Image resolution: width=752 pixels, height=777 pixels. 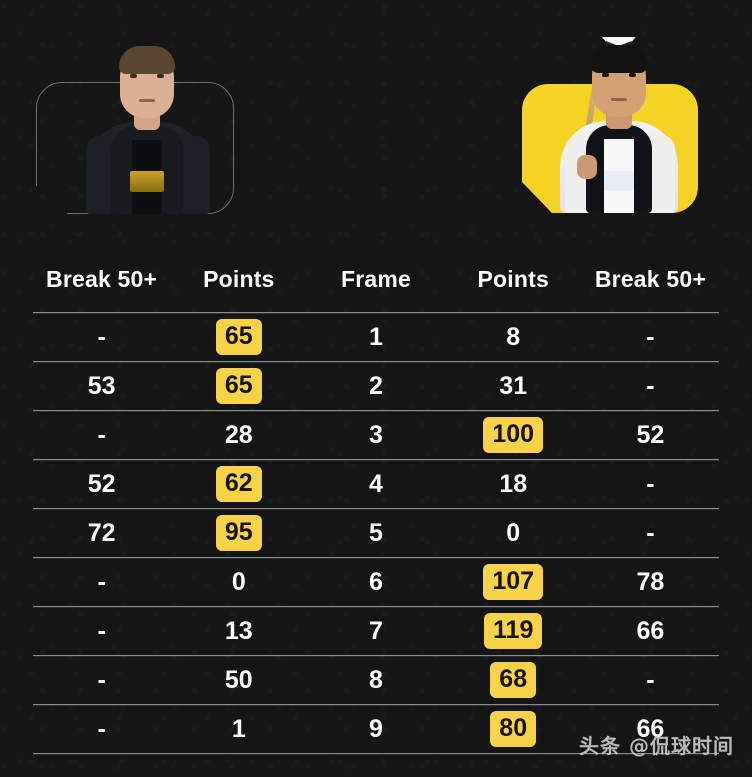 What do you see at coordinates (513, 386) in the screenshot?
I see `cell-right-points: 31` at bounding box center [513, 386].